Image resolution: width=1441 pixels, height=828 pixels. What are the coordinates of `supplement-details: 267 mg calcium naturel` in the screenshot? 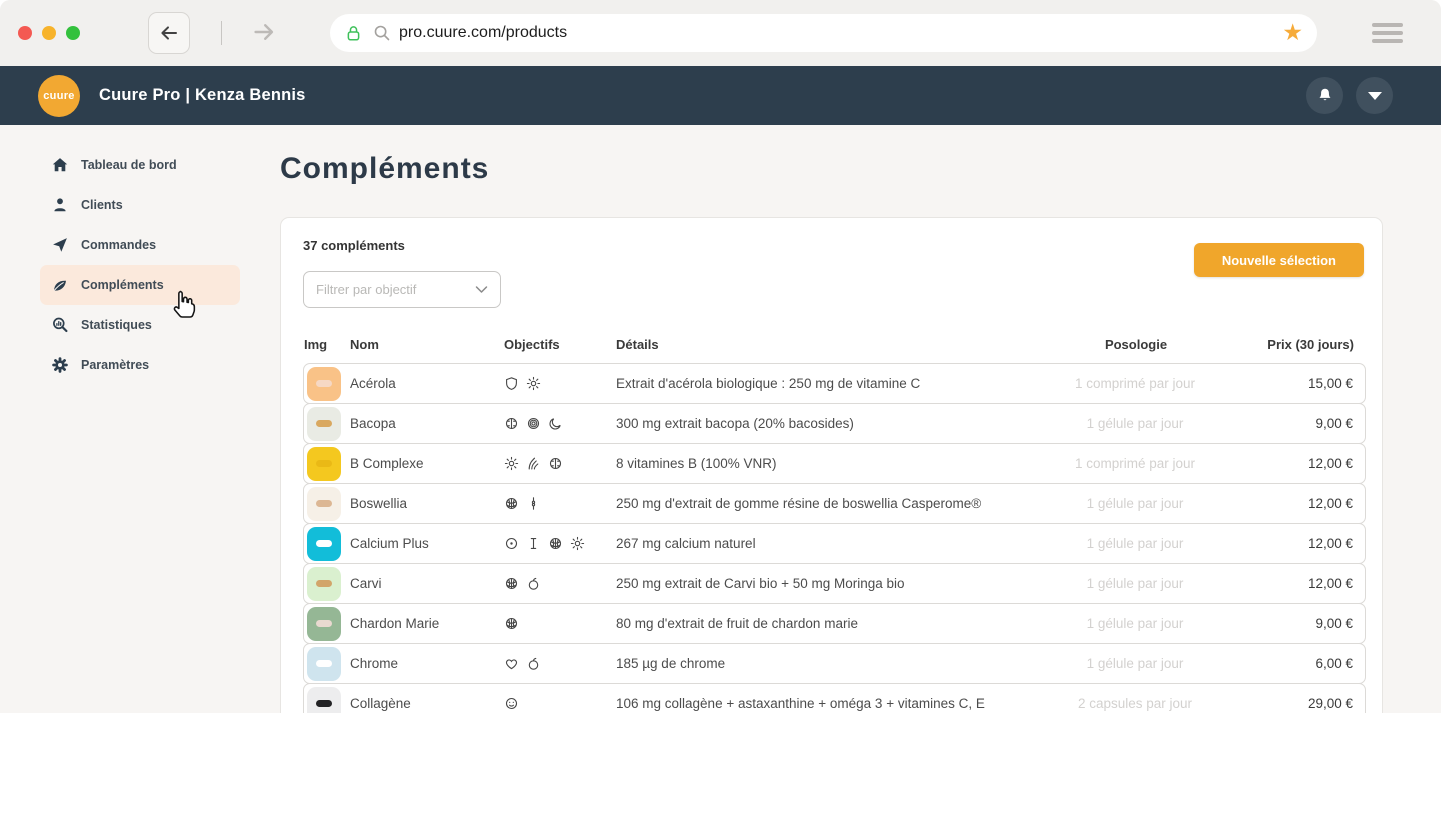 It's located at (686, 543).